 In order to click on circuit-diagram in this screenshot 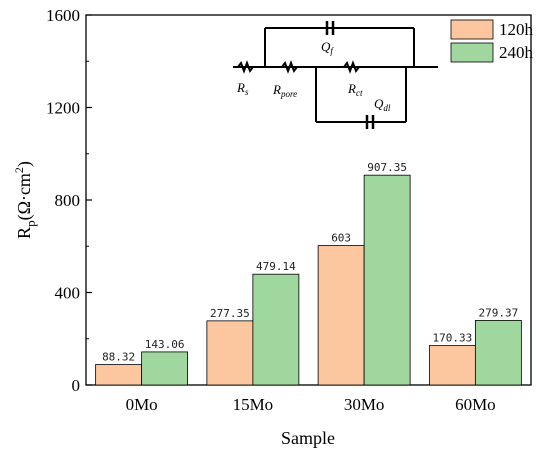, I will do `click(335, 75)`.